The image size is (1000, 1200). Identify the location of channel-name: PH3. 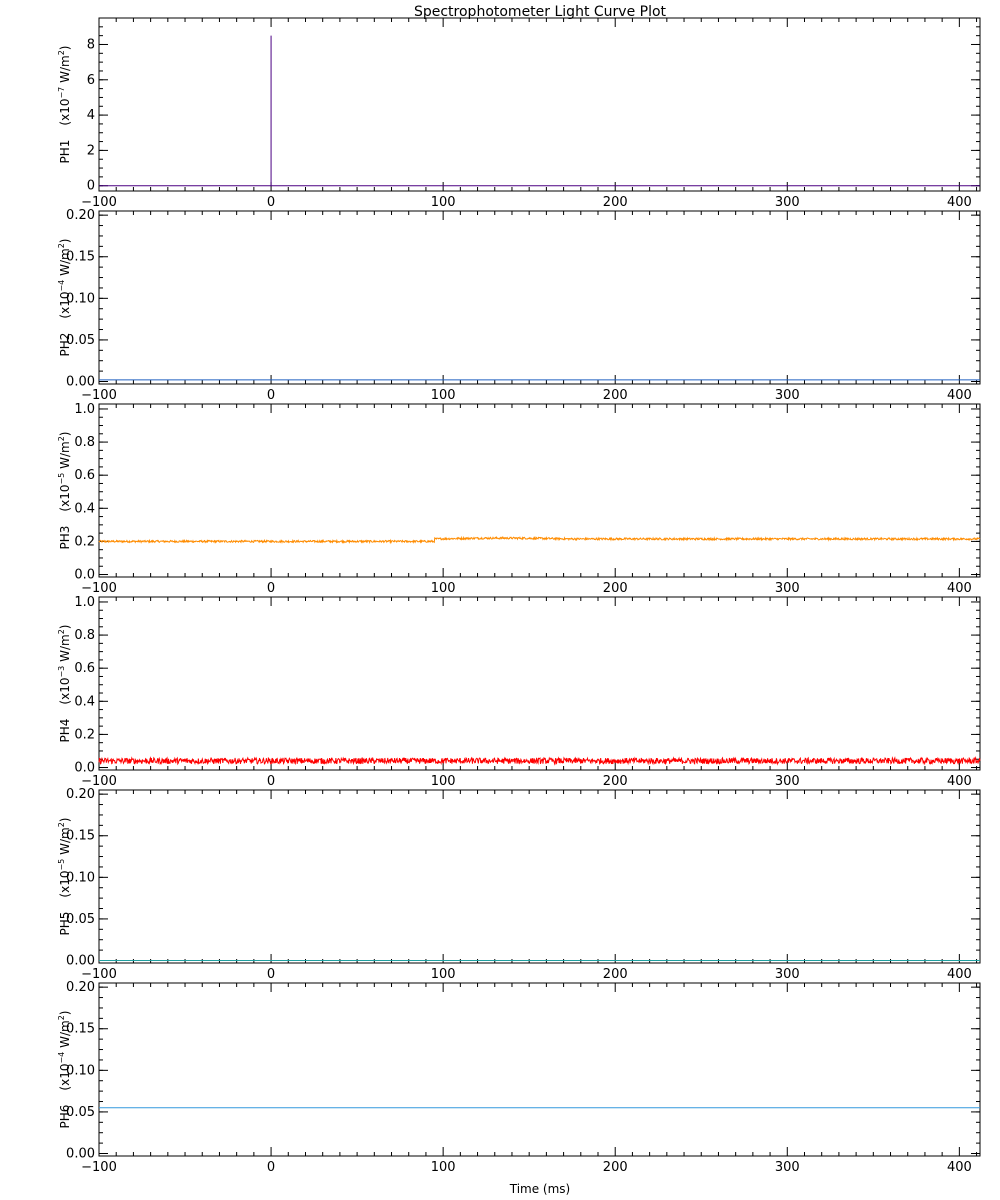
(65, 538).